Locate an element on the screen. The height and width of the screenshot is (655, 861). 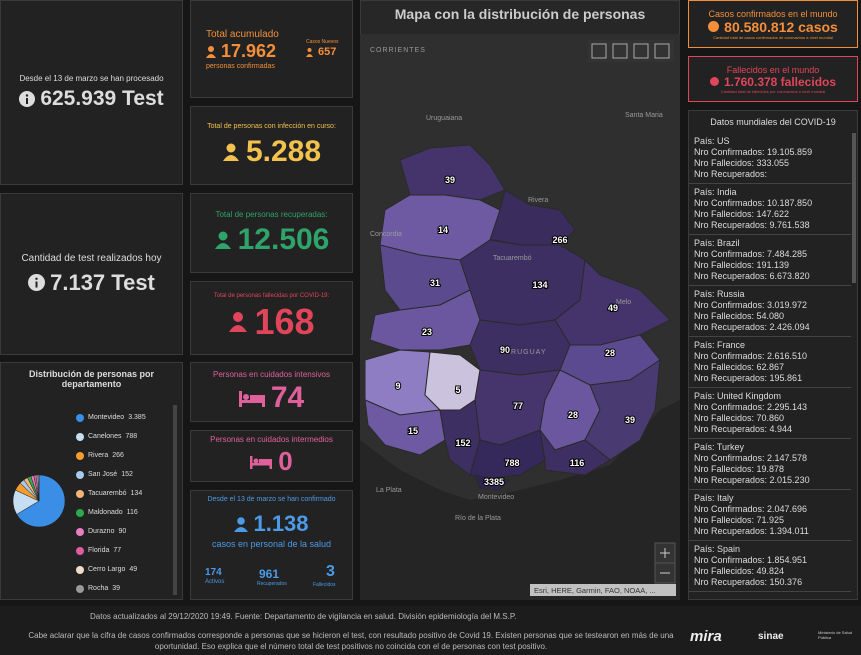
place-label: Montevideo is located at coordinates (496, 497).